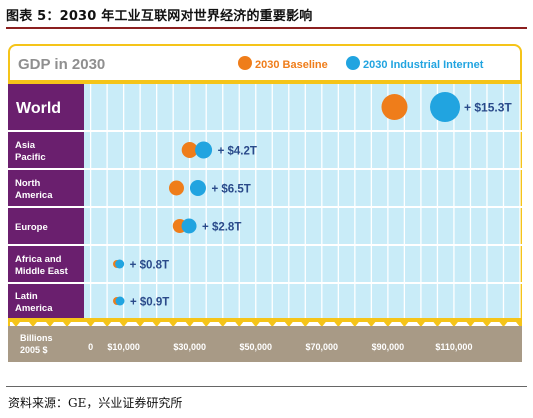 Image resolution: width=533 pixels, height=418 pixels. What do you see at coordinates (255, 347) in the screenshot?
I see `x-tick-label: $50,000` at bounding box center [255, 347].